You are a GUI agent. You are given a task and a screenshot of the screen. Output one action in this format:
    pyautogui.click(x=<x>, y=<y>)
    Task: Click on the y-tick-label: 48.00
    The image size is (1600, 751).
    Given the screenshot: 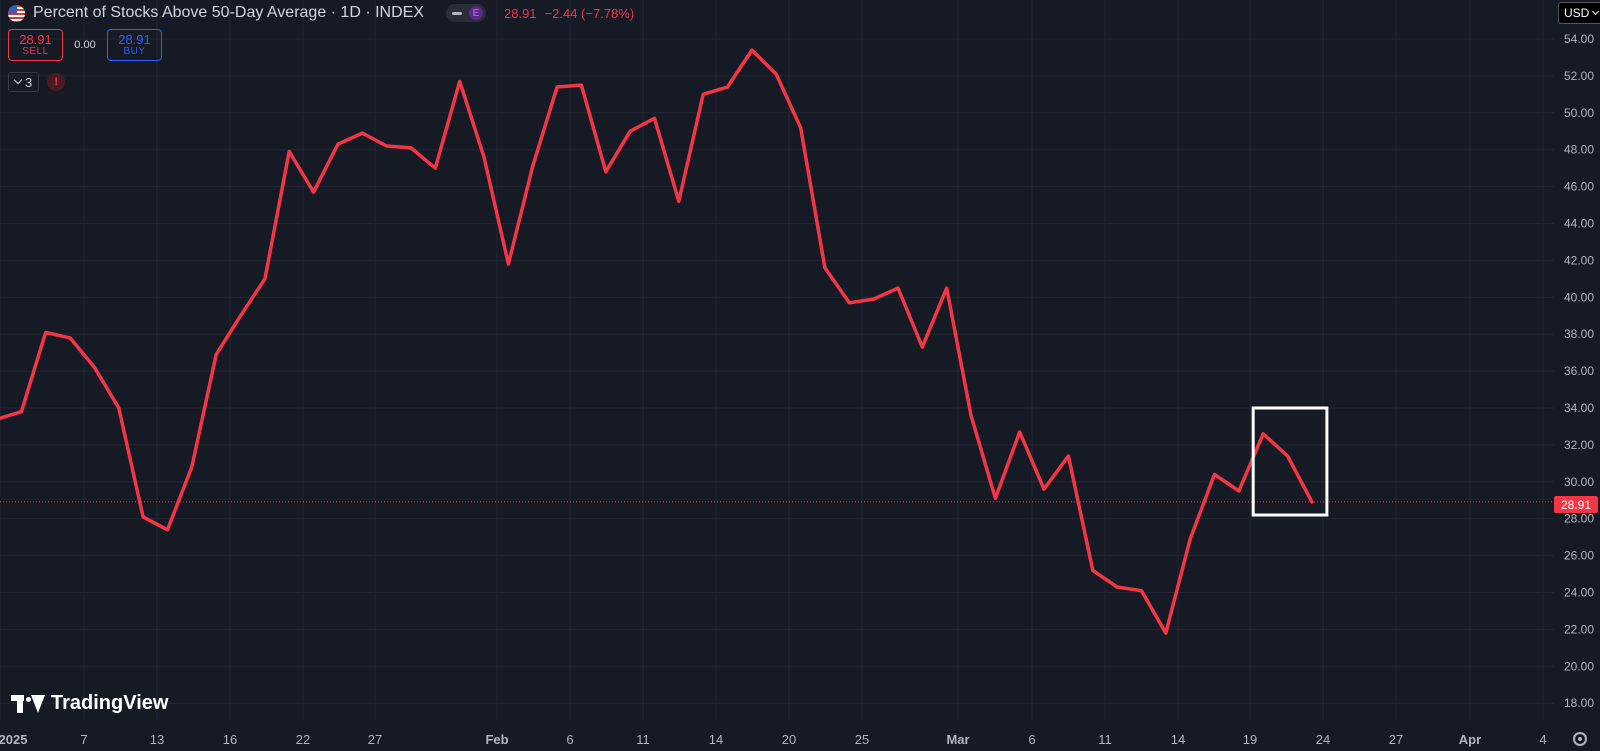 What is the action you would take?
    pyautogui.click(x=1579, y=150)
    